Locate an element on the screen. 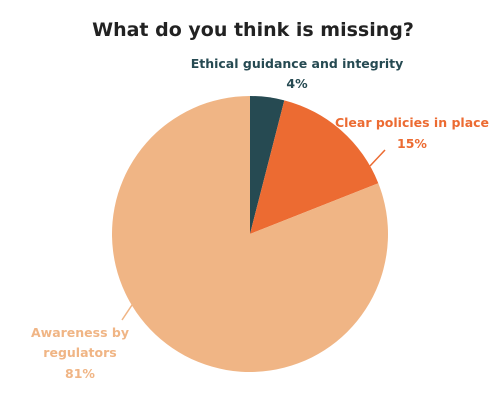 Image resolution: width=499 pixels, height=412 pixels. slice-value-clear-policies: 15% is located at coordinates (412, 143).